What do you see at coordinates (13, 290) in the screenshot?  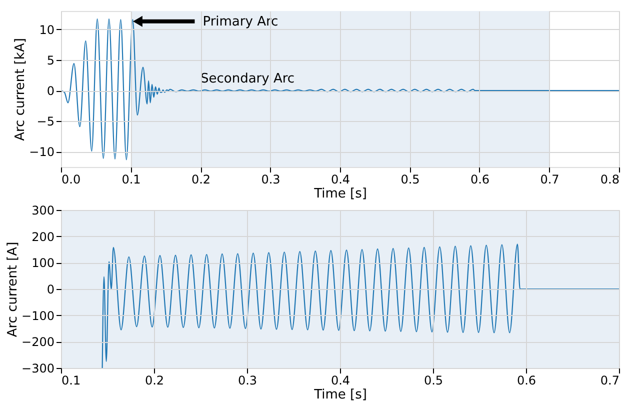 I see `y-axis-title: Arc current [A]` at bounding box center [13, 290].